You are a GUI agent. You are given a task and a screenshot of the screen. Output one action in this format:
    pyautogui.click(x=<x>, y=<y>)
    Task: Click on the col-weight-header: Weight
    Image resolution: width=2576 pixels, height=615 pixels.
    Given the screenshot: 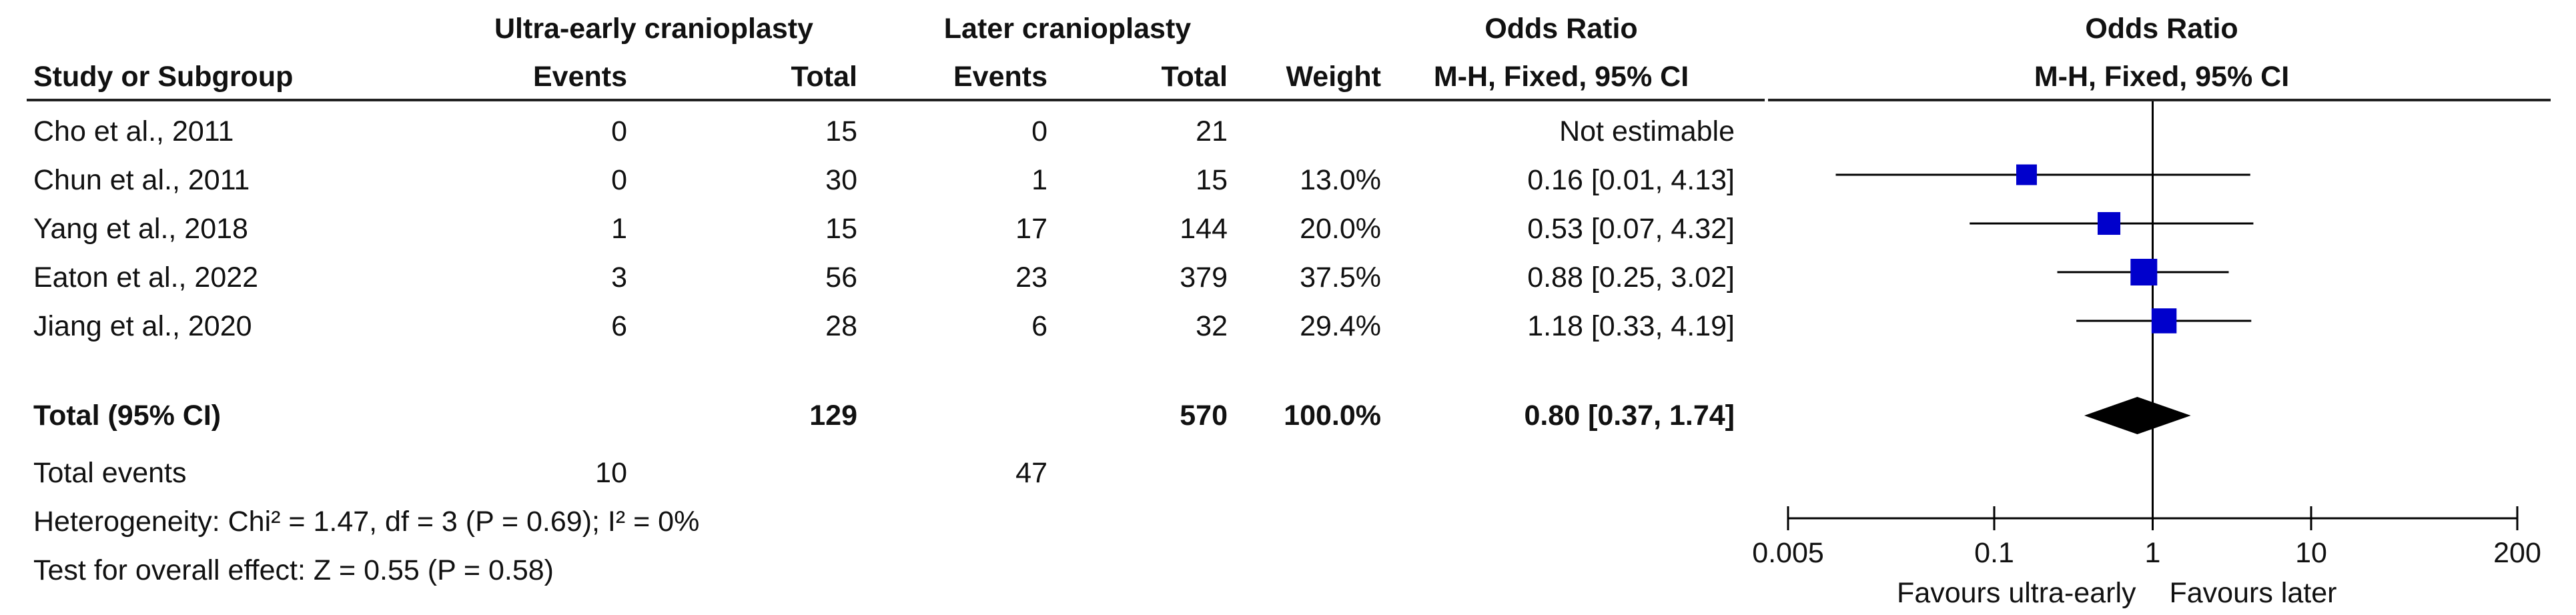 What is the action you would take?
    pyautogui.click(x=1333, y=77)
    